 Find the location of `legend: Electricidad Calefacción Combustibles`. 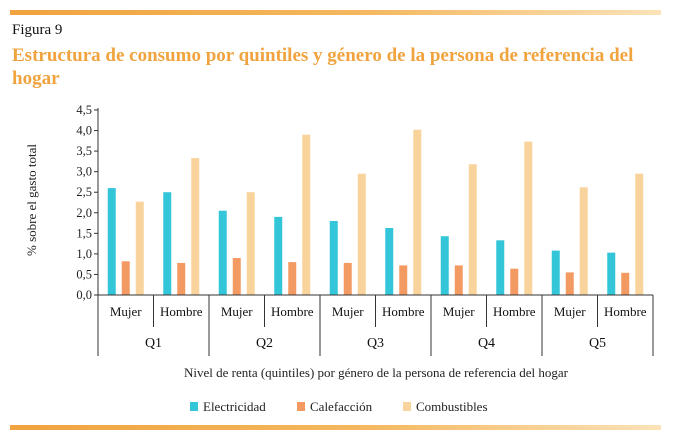

legend: Electricidad Calefacción Combustibles is located at coordinates (339, 406).